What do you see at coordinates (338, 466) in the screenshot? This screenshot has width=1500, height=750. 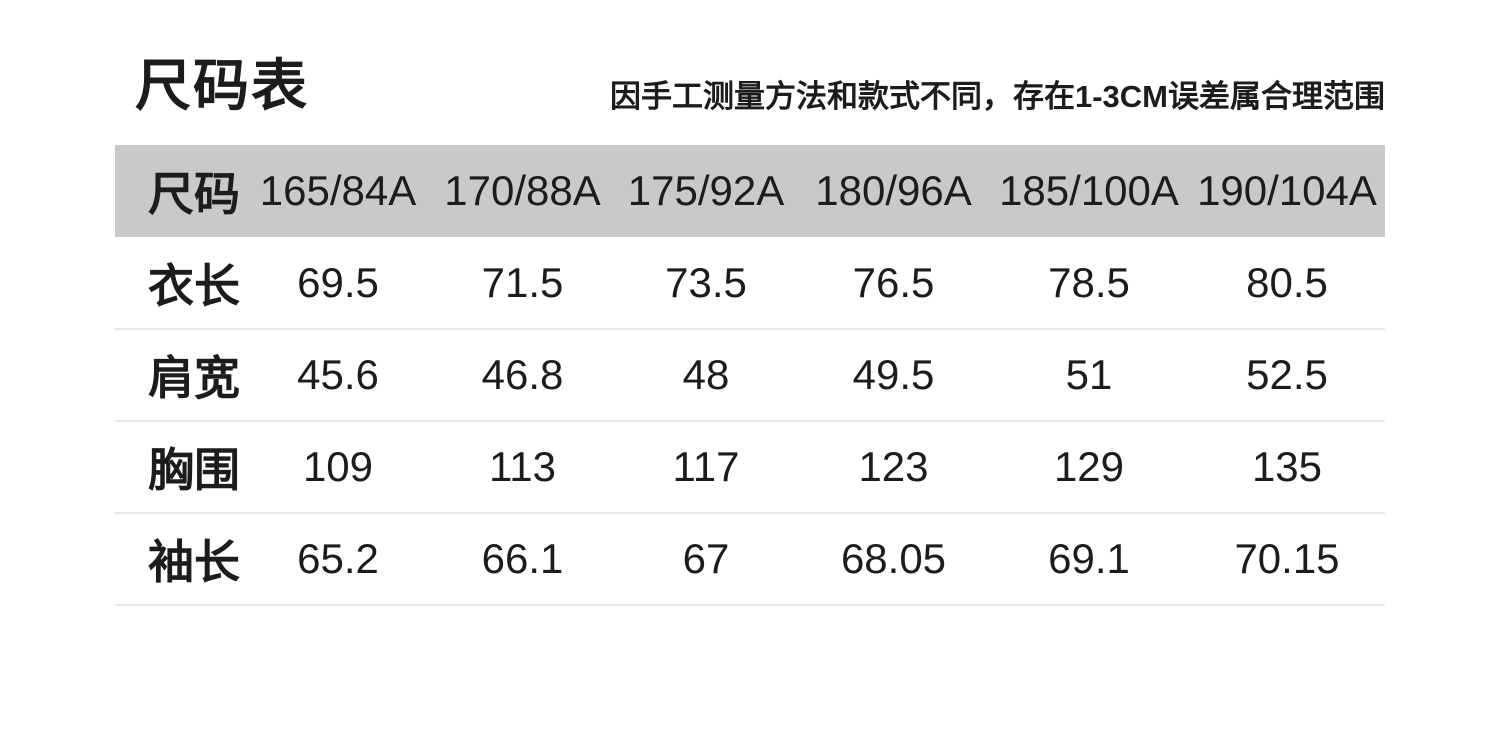 I see `cell-chest-1: 109` at bounding box center [338, 466].